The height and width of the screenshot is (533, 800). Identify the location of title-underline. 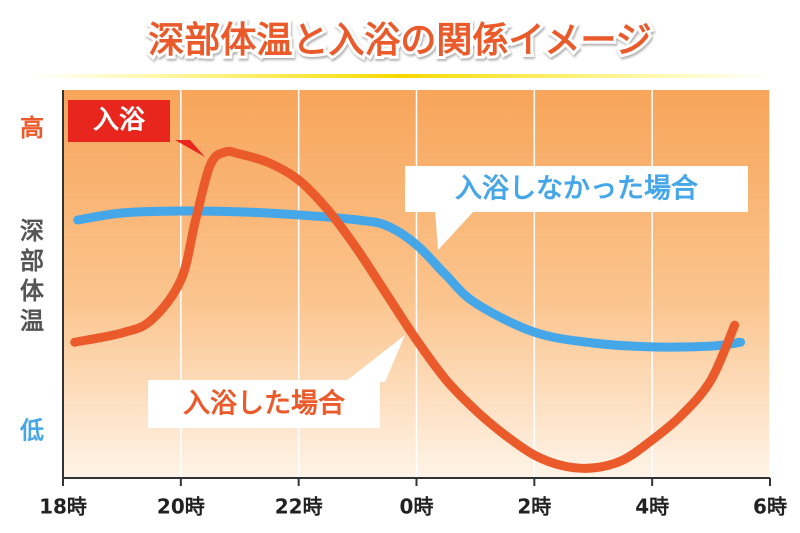
(400, 76).